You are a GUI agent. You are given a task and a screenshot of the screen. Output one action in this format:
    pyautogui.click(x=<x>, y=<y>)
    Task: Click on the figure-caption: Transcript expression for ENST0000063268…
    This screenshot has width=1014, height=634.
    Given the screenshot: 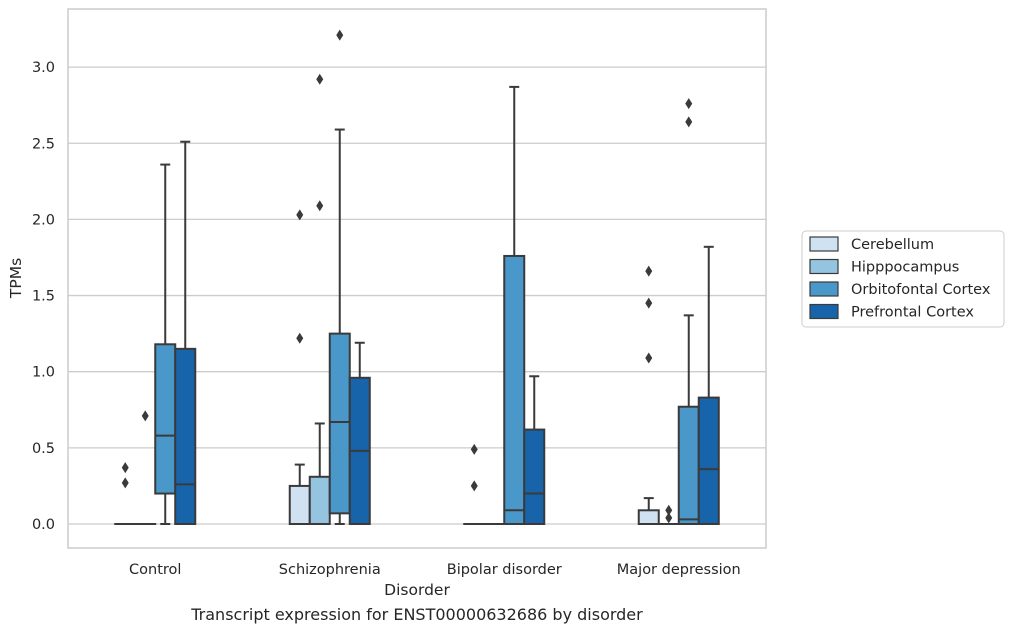 What is the action you would take?
    pyautogui.click(x=417, y=614)
    